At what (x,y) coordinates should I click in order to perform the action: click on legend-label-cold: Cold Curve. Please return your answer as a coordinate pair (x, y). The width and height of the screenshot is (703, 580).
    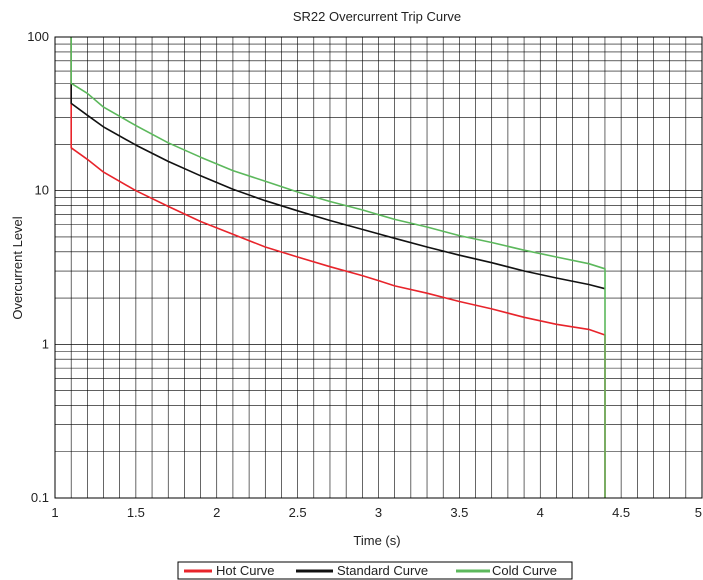
    Looking at the image, I should click on (524, 570).